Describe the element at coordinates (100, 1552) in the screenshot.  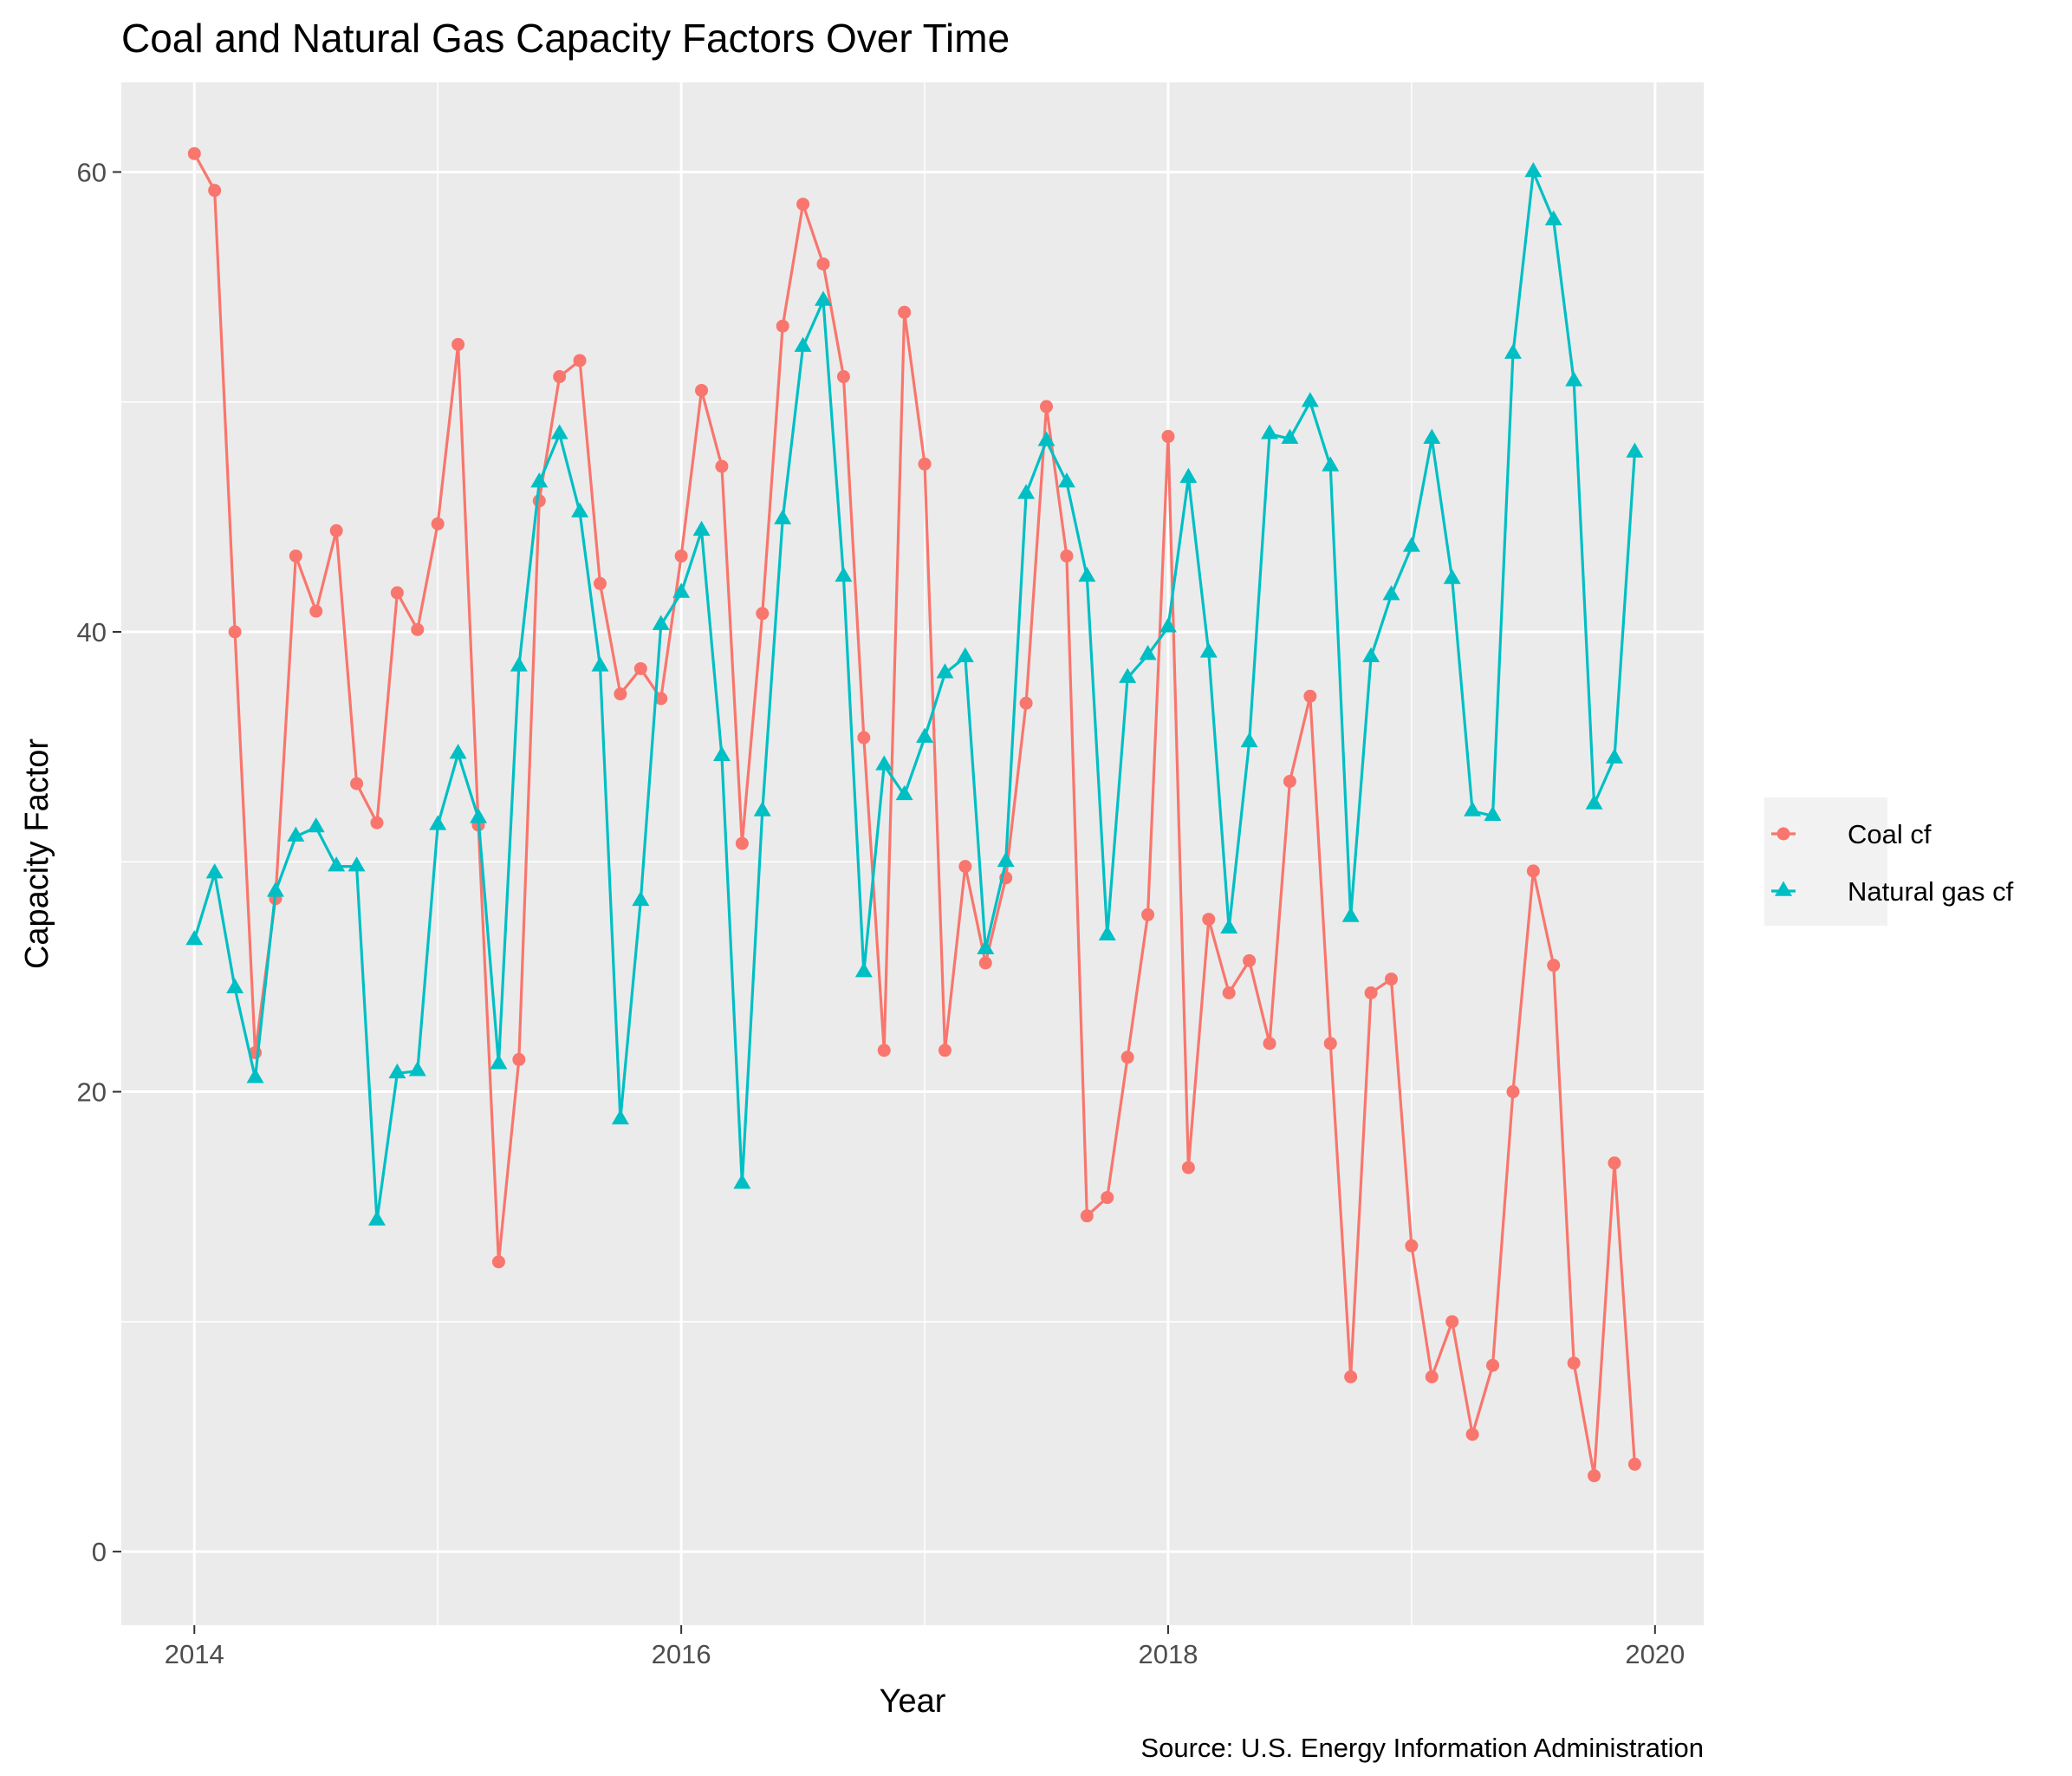
I see `y-tick-label: 0` at that location.